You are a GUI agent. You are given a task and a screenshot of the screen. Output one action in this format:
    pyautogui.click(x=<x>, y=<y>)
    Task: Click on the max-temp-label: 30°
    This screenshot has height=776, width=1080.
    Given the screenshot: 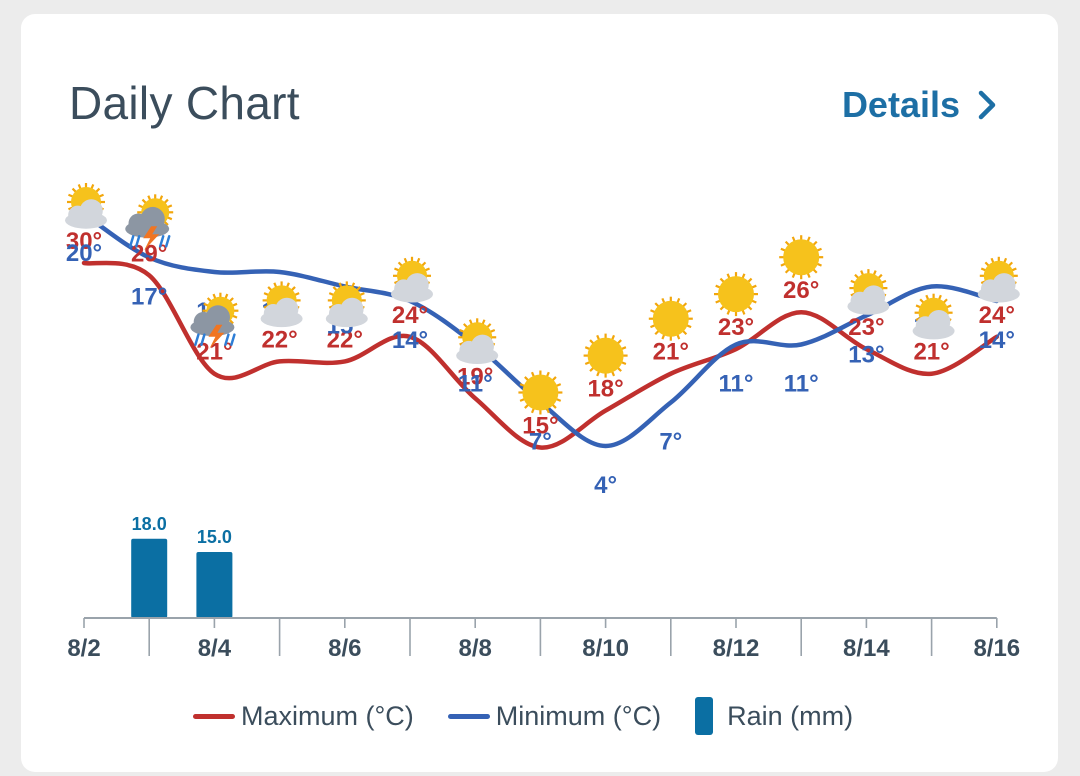 What is the action you would take?
    pyautogui.click(x=84, y=241)
    